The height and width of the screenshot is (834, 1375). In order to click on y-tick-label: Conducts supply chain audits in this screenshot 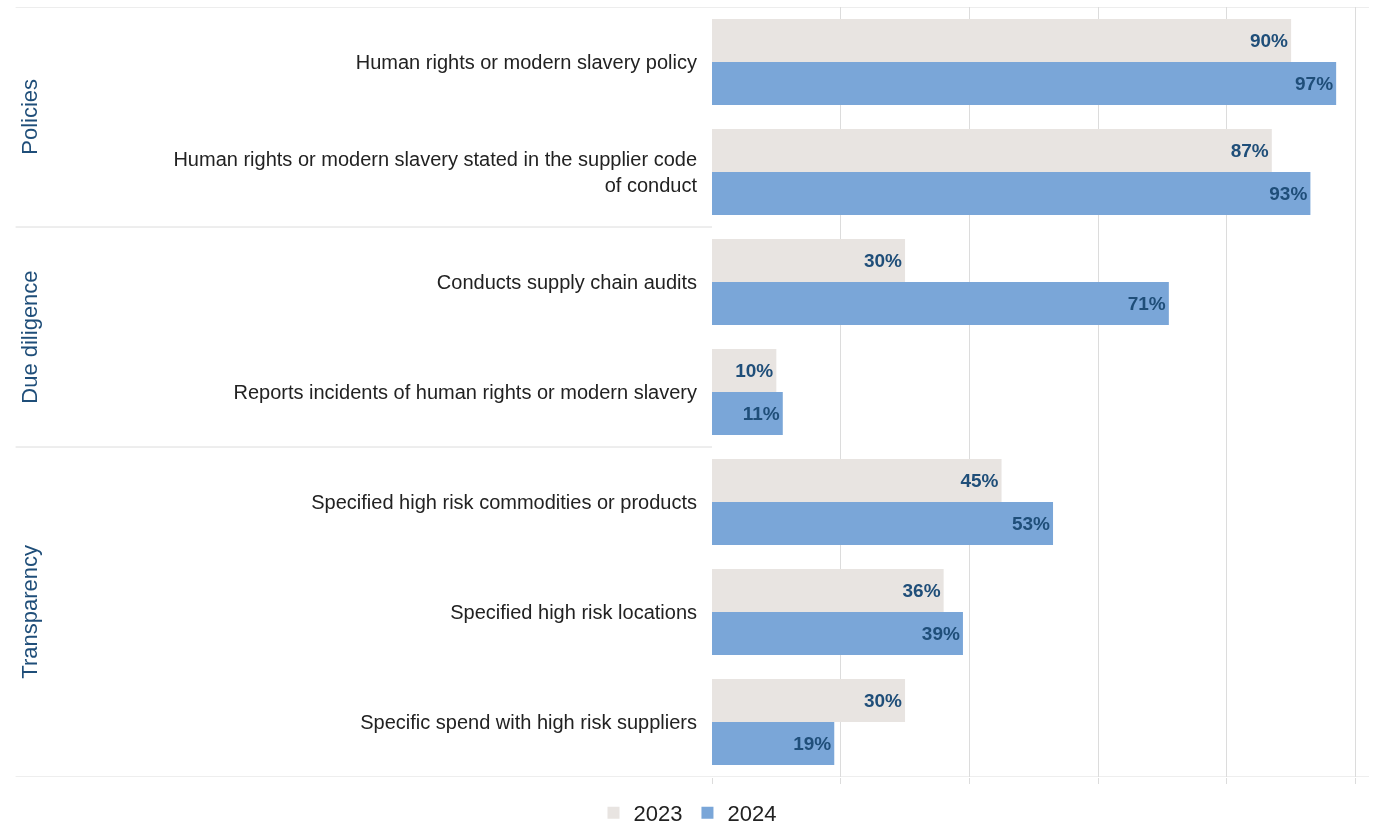, I will do `click(566, 282)`.